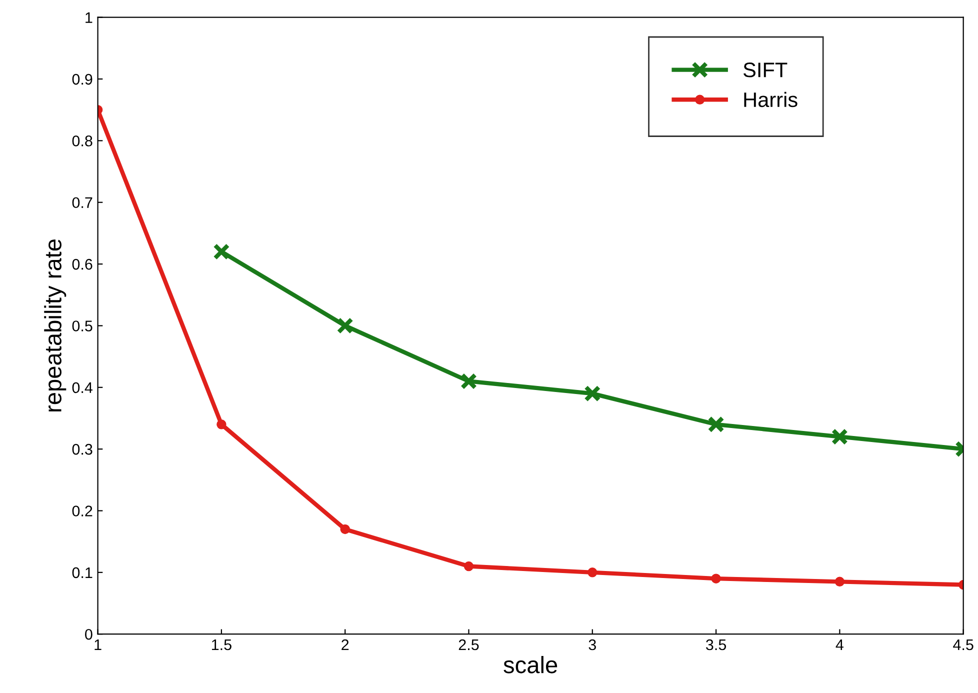 The image size is (978, 693). Describe the element at coordinates (82, 449) in the screenshot. I see `y-tick-label: 0.3` at that location.